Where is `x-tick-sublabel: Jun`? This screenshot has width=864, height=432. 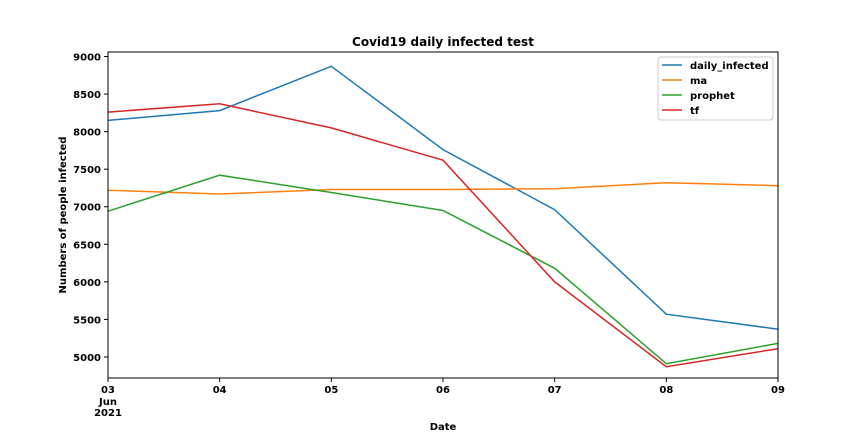
x-tick-sublabel: Jun is located at coordinates (107, 402).